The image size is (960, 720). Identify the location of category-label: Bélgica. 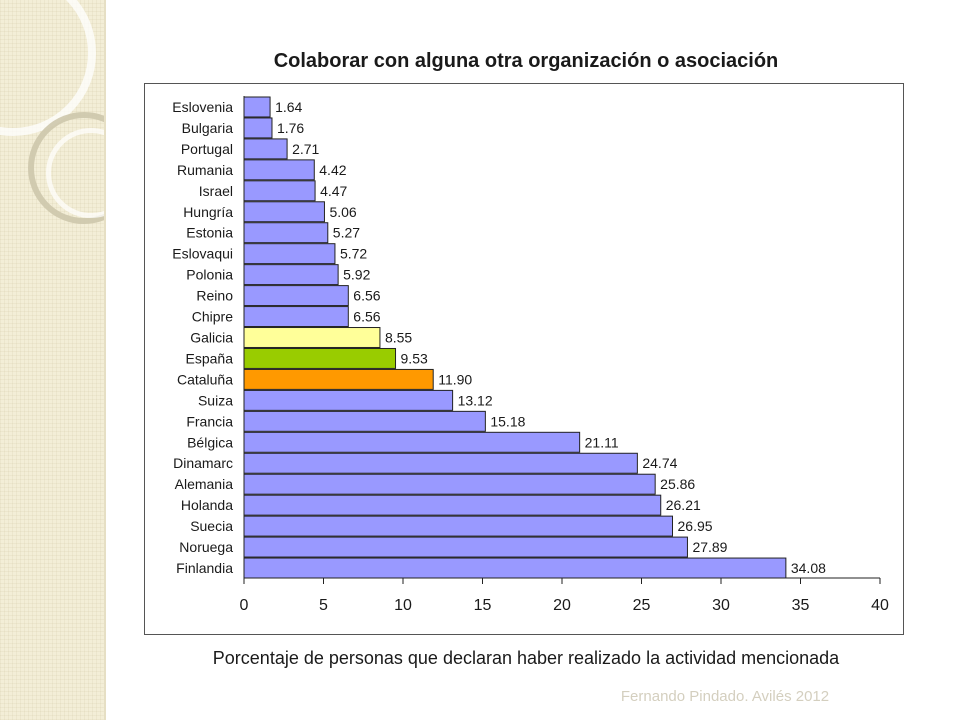
(210, 442).